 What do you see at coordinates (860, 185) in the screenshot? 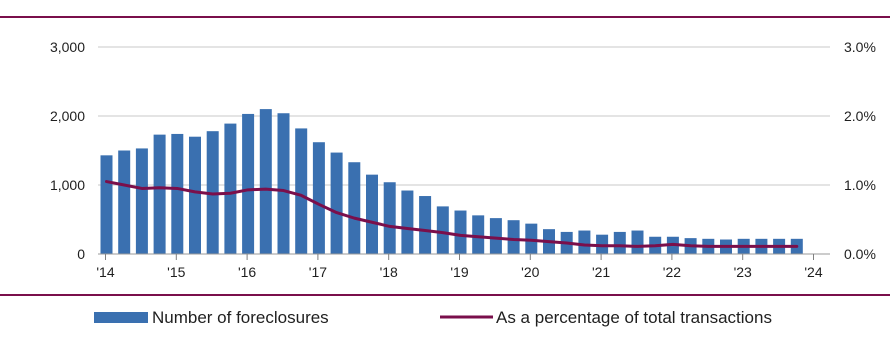
I see `y-right-tick-label: 1.0%` at bounding box center [860, 185].